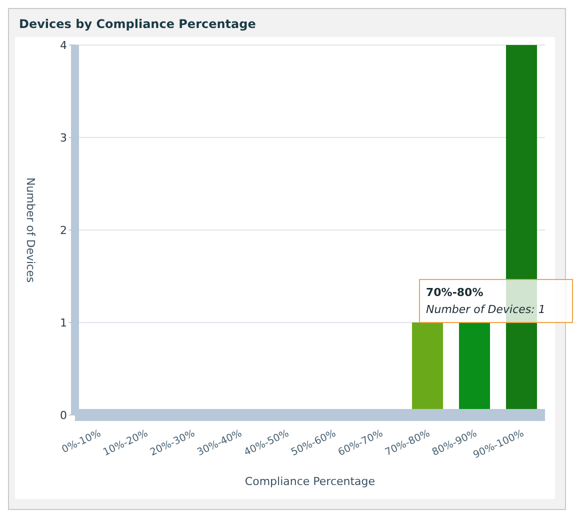 The width and height of the screenshot is (574, 518). I want to click on y-tick-label: 4, so click(63, 45).